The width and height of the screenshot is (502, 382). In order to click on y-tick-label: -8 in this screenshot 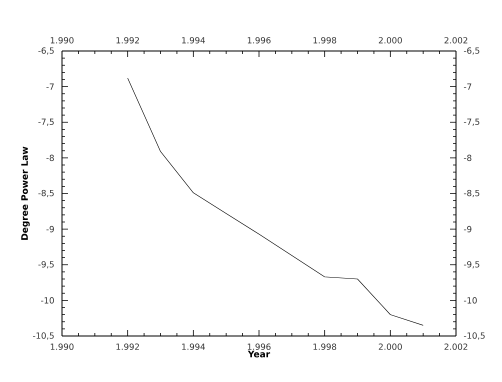, I will do `click(50, 158)`.